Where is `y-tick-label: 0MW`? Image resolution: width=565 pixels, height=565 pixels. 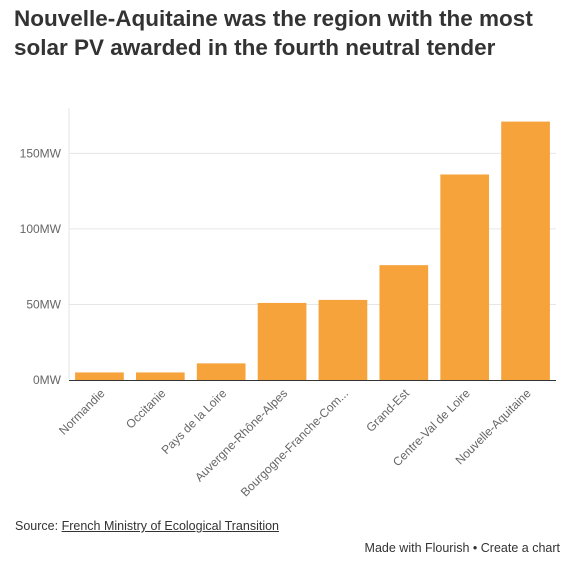 y-tick-label: 0MW is located at coordinates (47, 380).